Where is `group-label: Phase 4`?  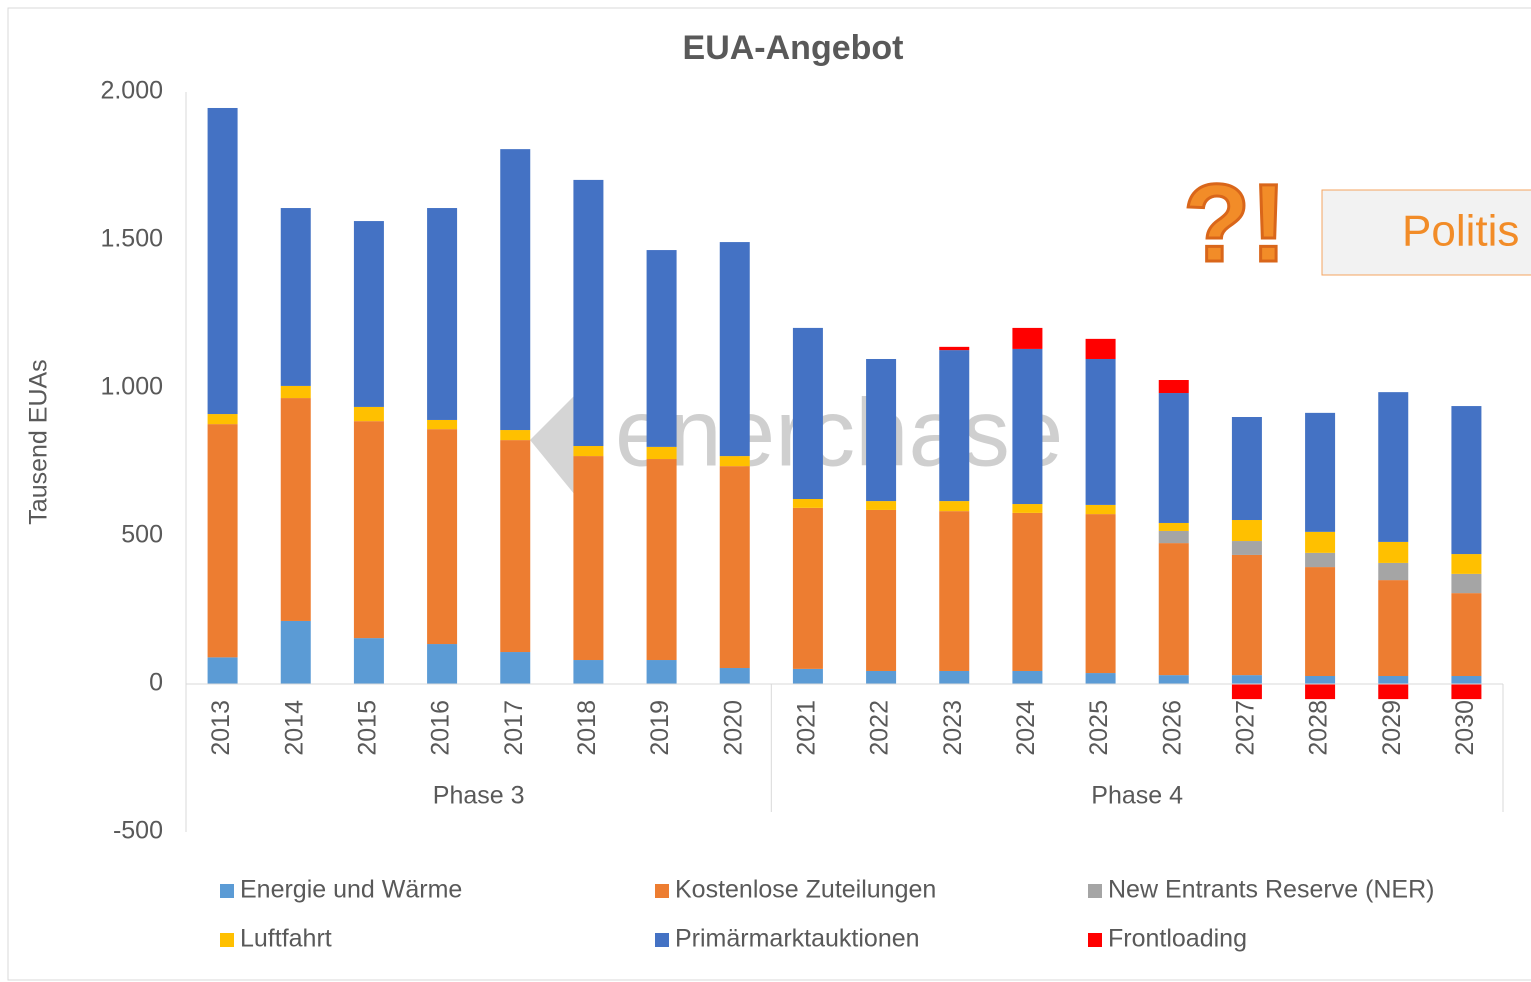
group-label: Phase 4 is located at coordinates (1137, 796).